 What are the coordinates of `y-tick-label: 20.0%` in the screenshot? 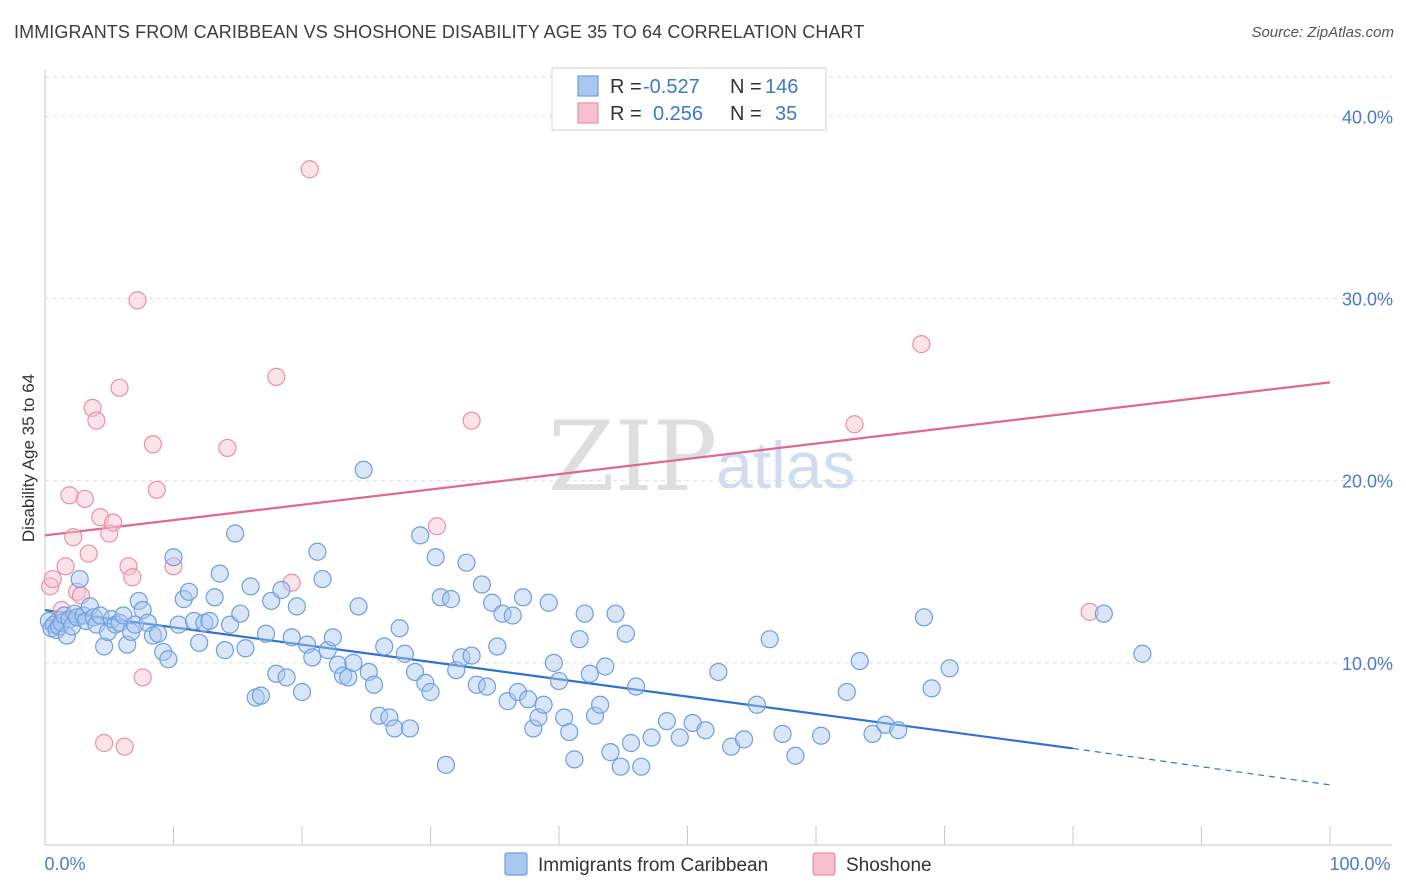 It's located at (1367, 482).